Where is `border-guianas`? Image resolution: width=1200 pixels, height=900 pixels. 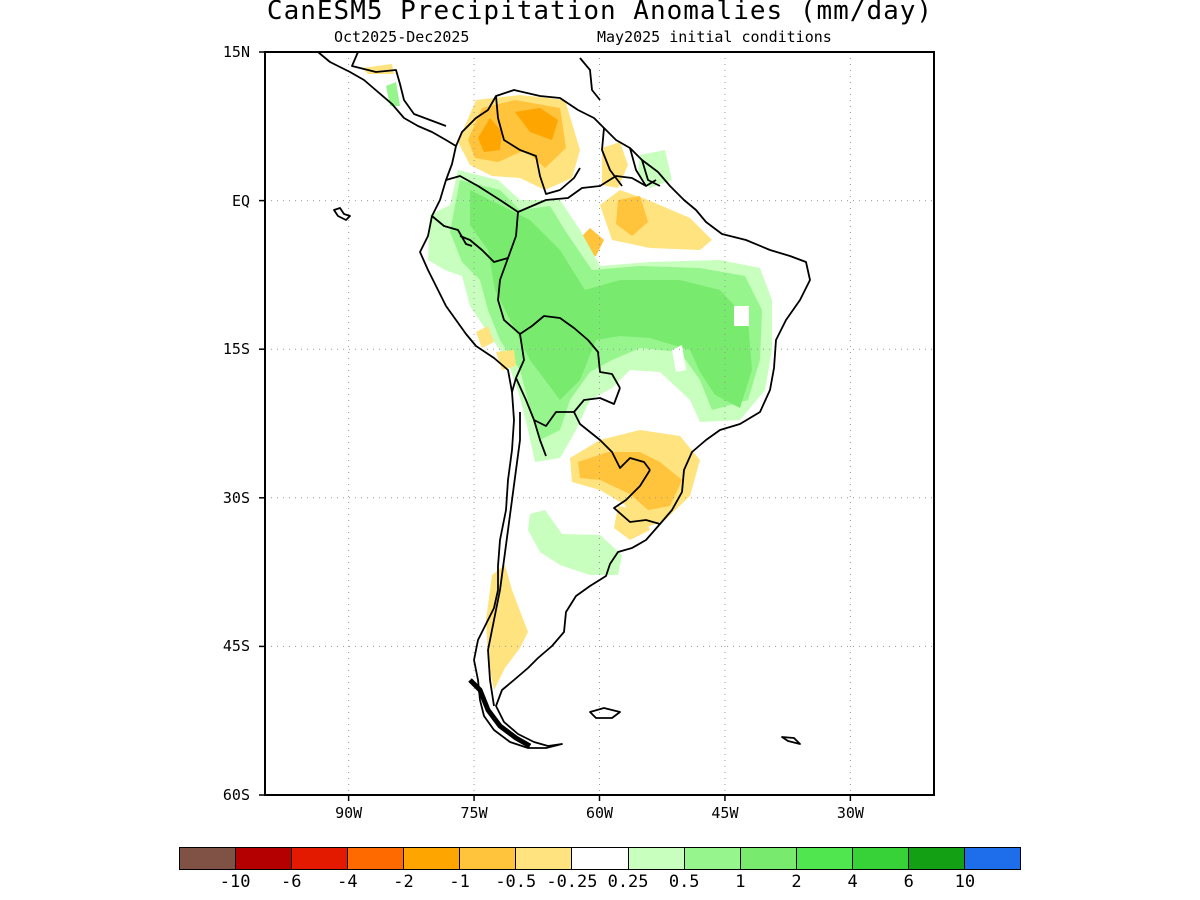
border-guianas is located at coordinates (631, 157).